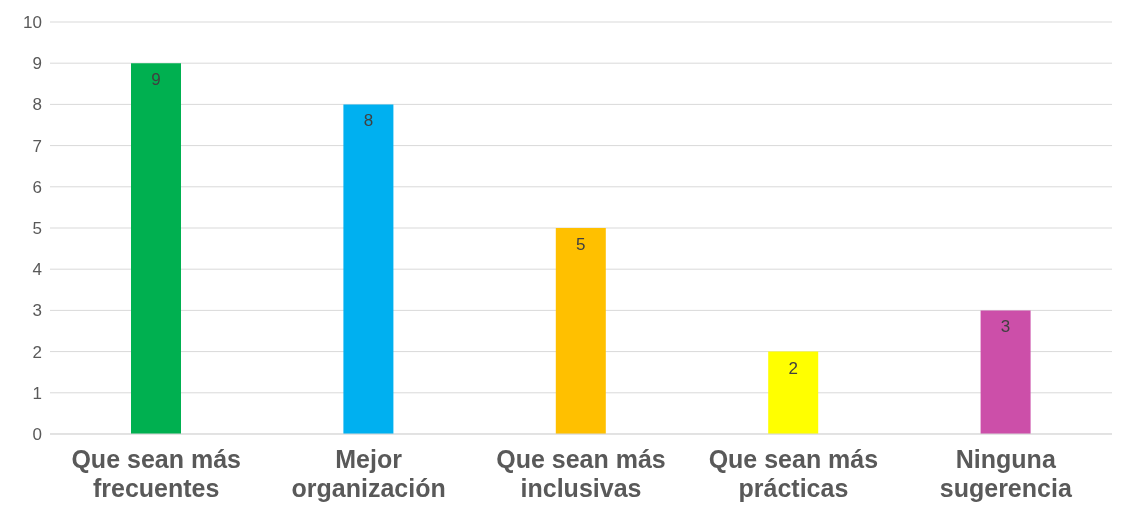 Image resolution: width=1144 pixels, height=514 pixels. What do you see at coordinates (581, 473) in the screenshot?
I see `x-tick-label: Que sean más inclusivas` at bounding box center [581, 473].